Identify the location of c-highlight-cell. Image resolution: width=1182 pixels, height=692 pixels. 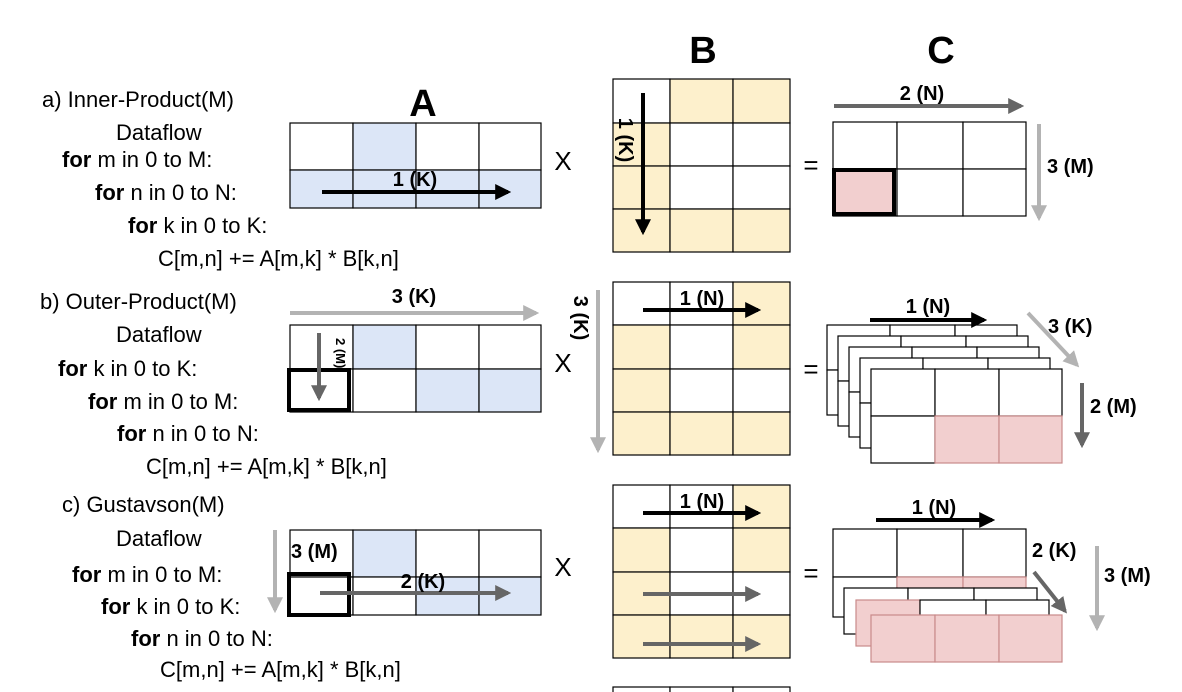
(864, 192).